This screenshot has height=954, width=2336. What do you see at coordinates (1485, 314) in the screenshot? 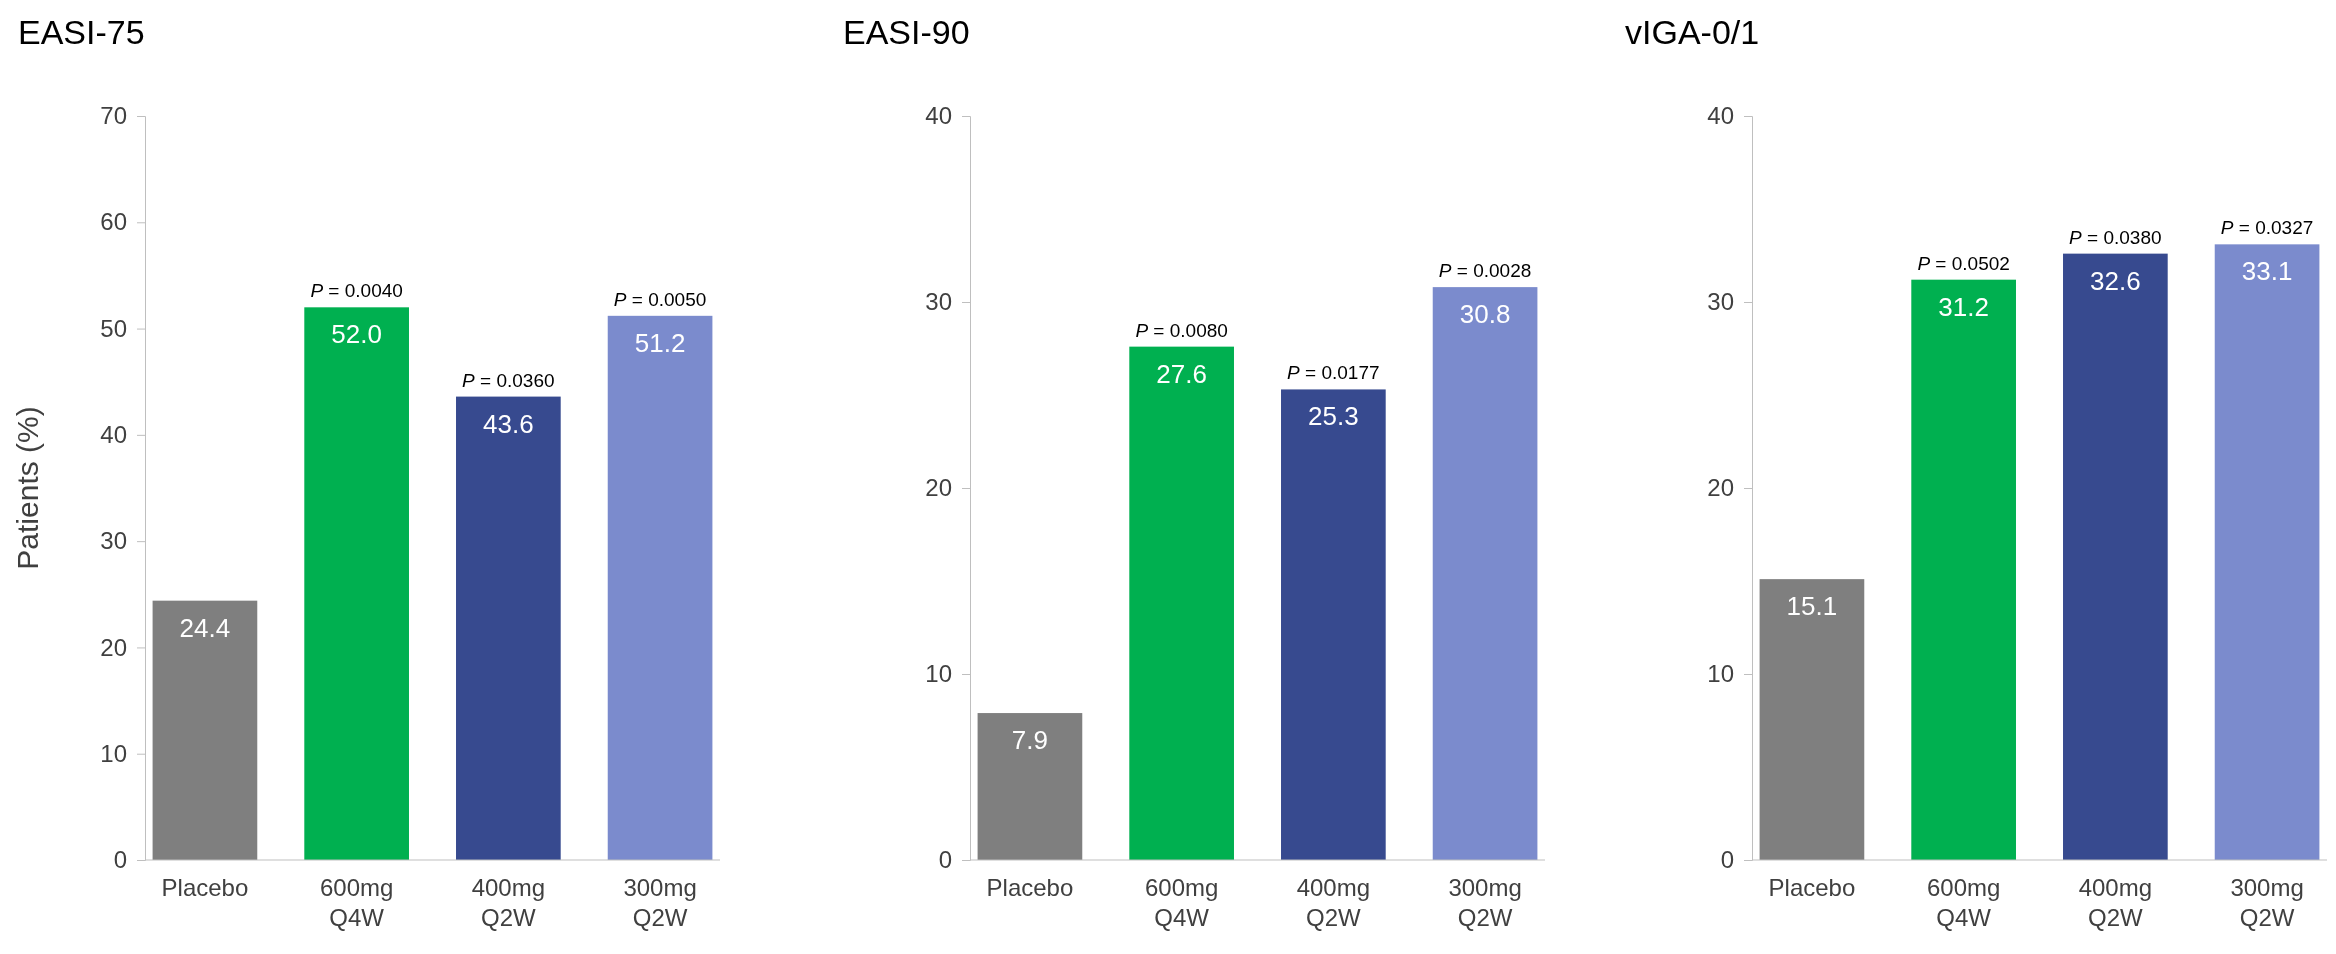
I see `data-label: 30.8` at bounding box center [1485, 314].